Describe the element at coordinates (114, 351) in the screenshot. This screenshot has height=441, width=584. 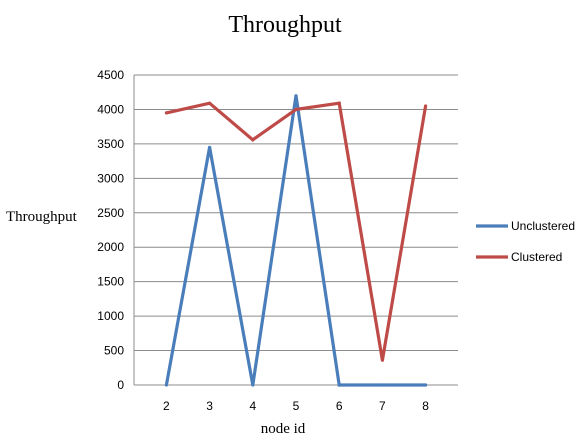
I see `y-tick-label: 500` at that location.